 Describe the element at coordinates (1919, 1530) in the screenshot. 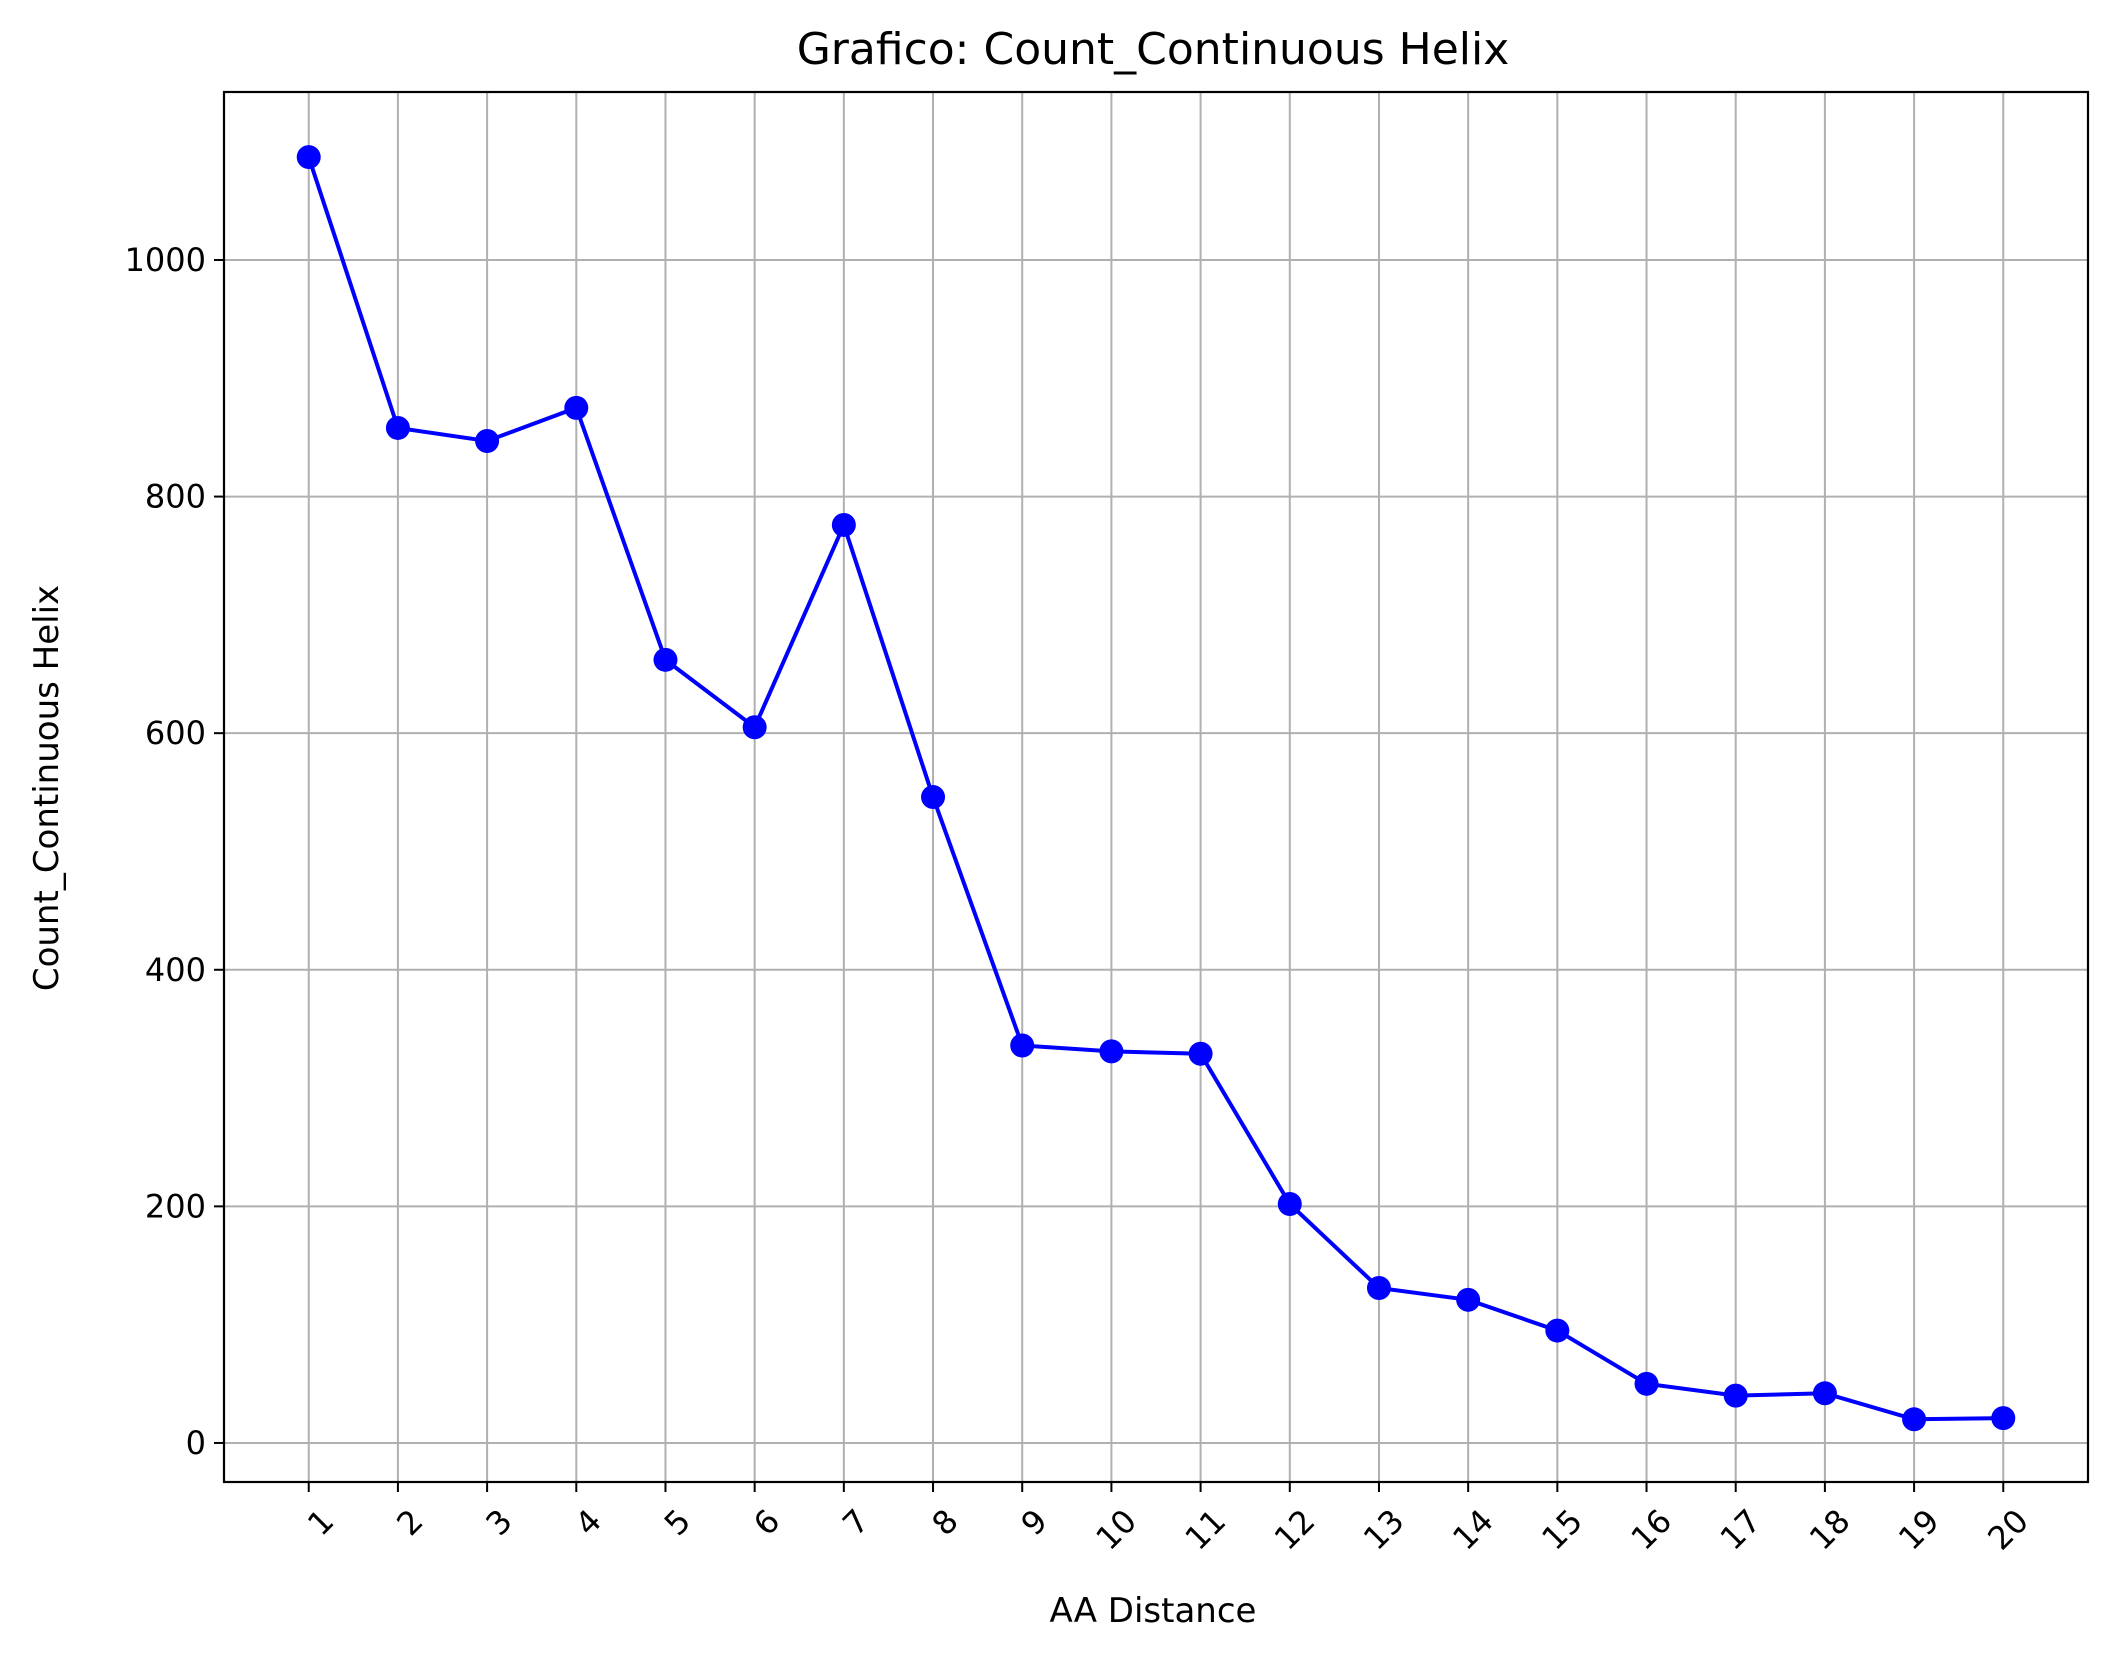

I see `x-tick-label: 19` at that location.